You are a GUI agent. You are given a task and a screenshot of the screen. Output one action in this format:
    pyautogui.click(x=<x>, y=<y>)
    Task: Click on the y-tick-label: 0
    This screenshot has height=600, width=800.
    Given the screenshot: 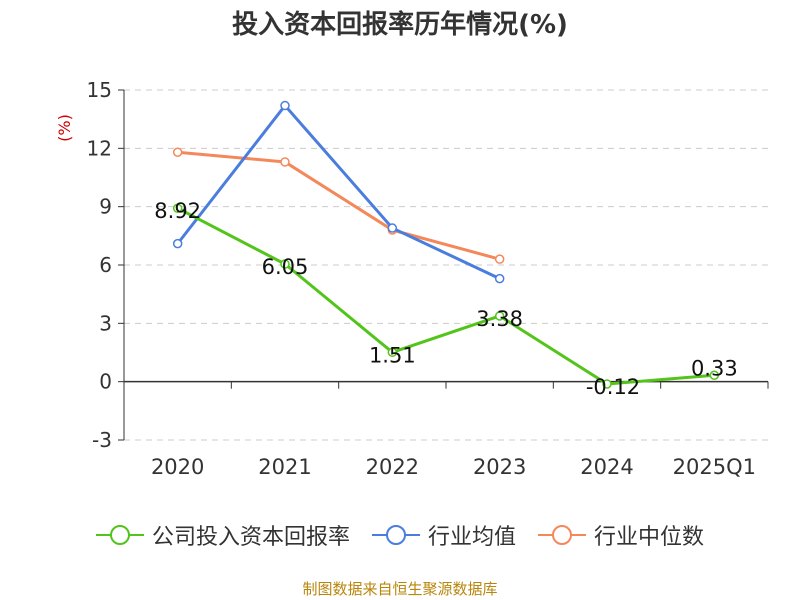 What is the action you would take?
    pyautogui.click(x=105, y=382)
    